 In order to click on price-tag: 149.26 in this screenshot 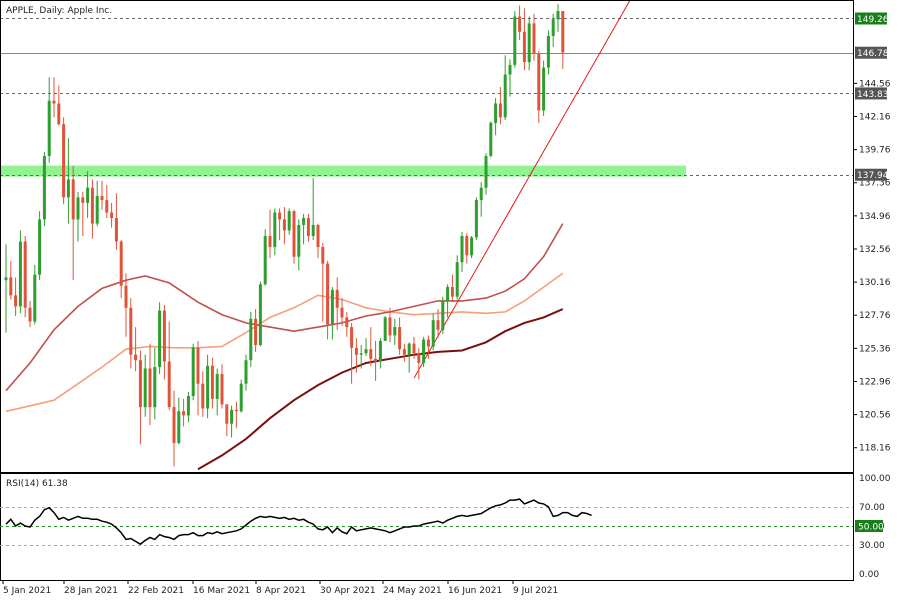, I will do `click(872, 18)`.